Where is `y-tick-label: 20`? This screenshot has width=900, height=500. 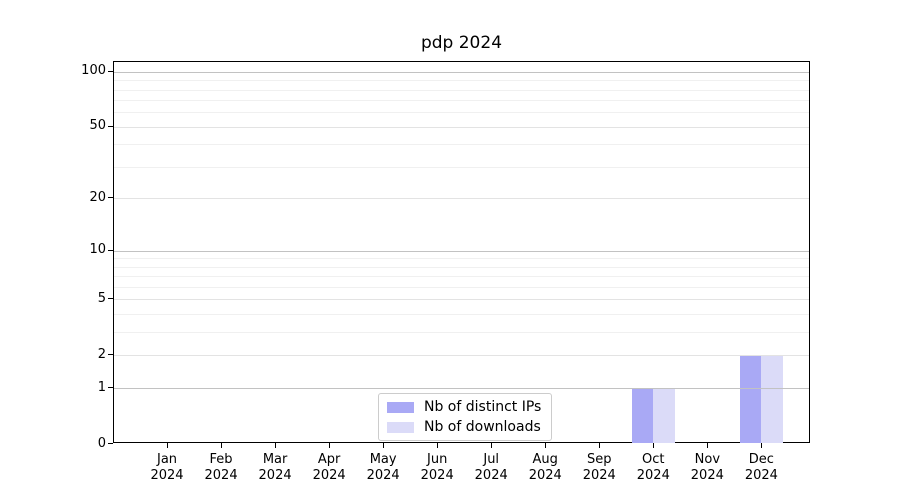
y-tick-label: 20 is located at coordinates (97, 197).